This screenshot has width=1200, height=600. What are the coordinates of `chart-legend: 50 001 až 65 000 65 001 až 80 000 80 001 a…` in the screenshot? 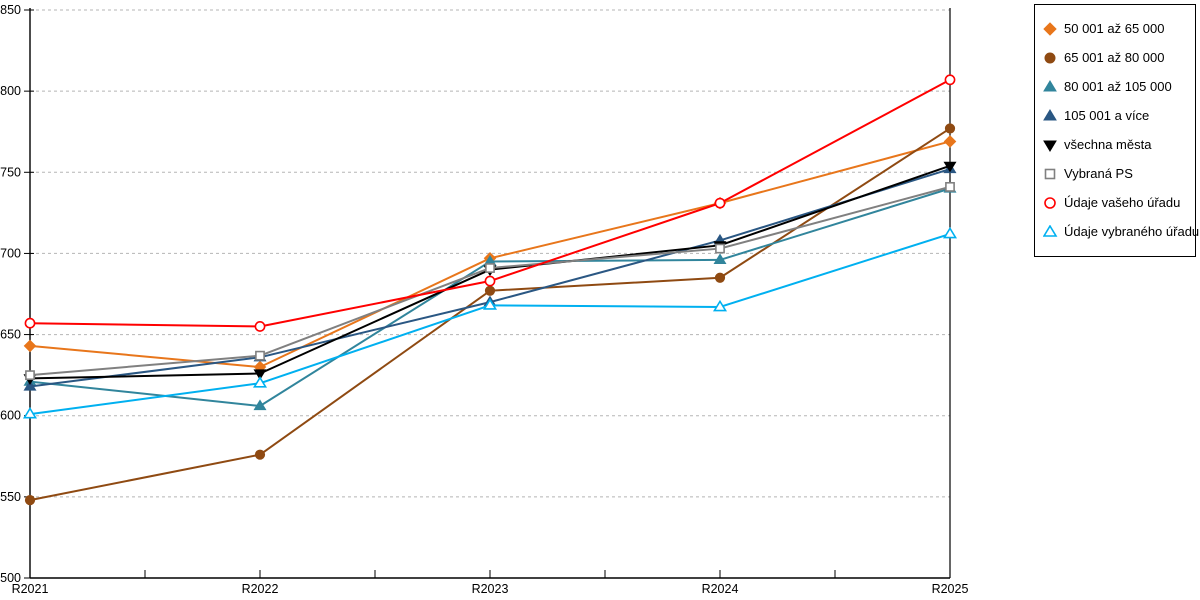 It's located at (1116, 130).